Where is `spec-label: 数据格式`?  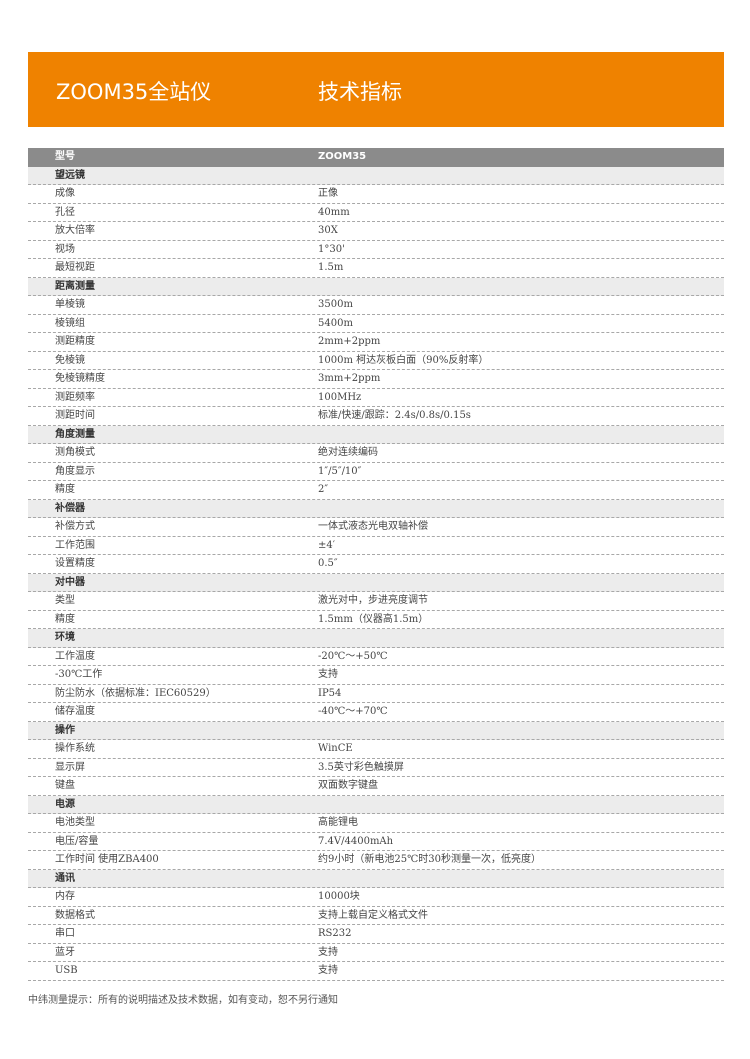 spec-label: 数据格式 is located at coordinates (75, 915).